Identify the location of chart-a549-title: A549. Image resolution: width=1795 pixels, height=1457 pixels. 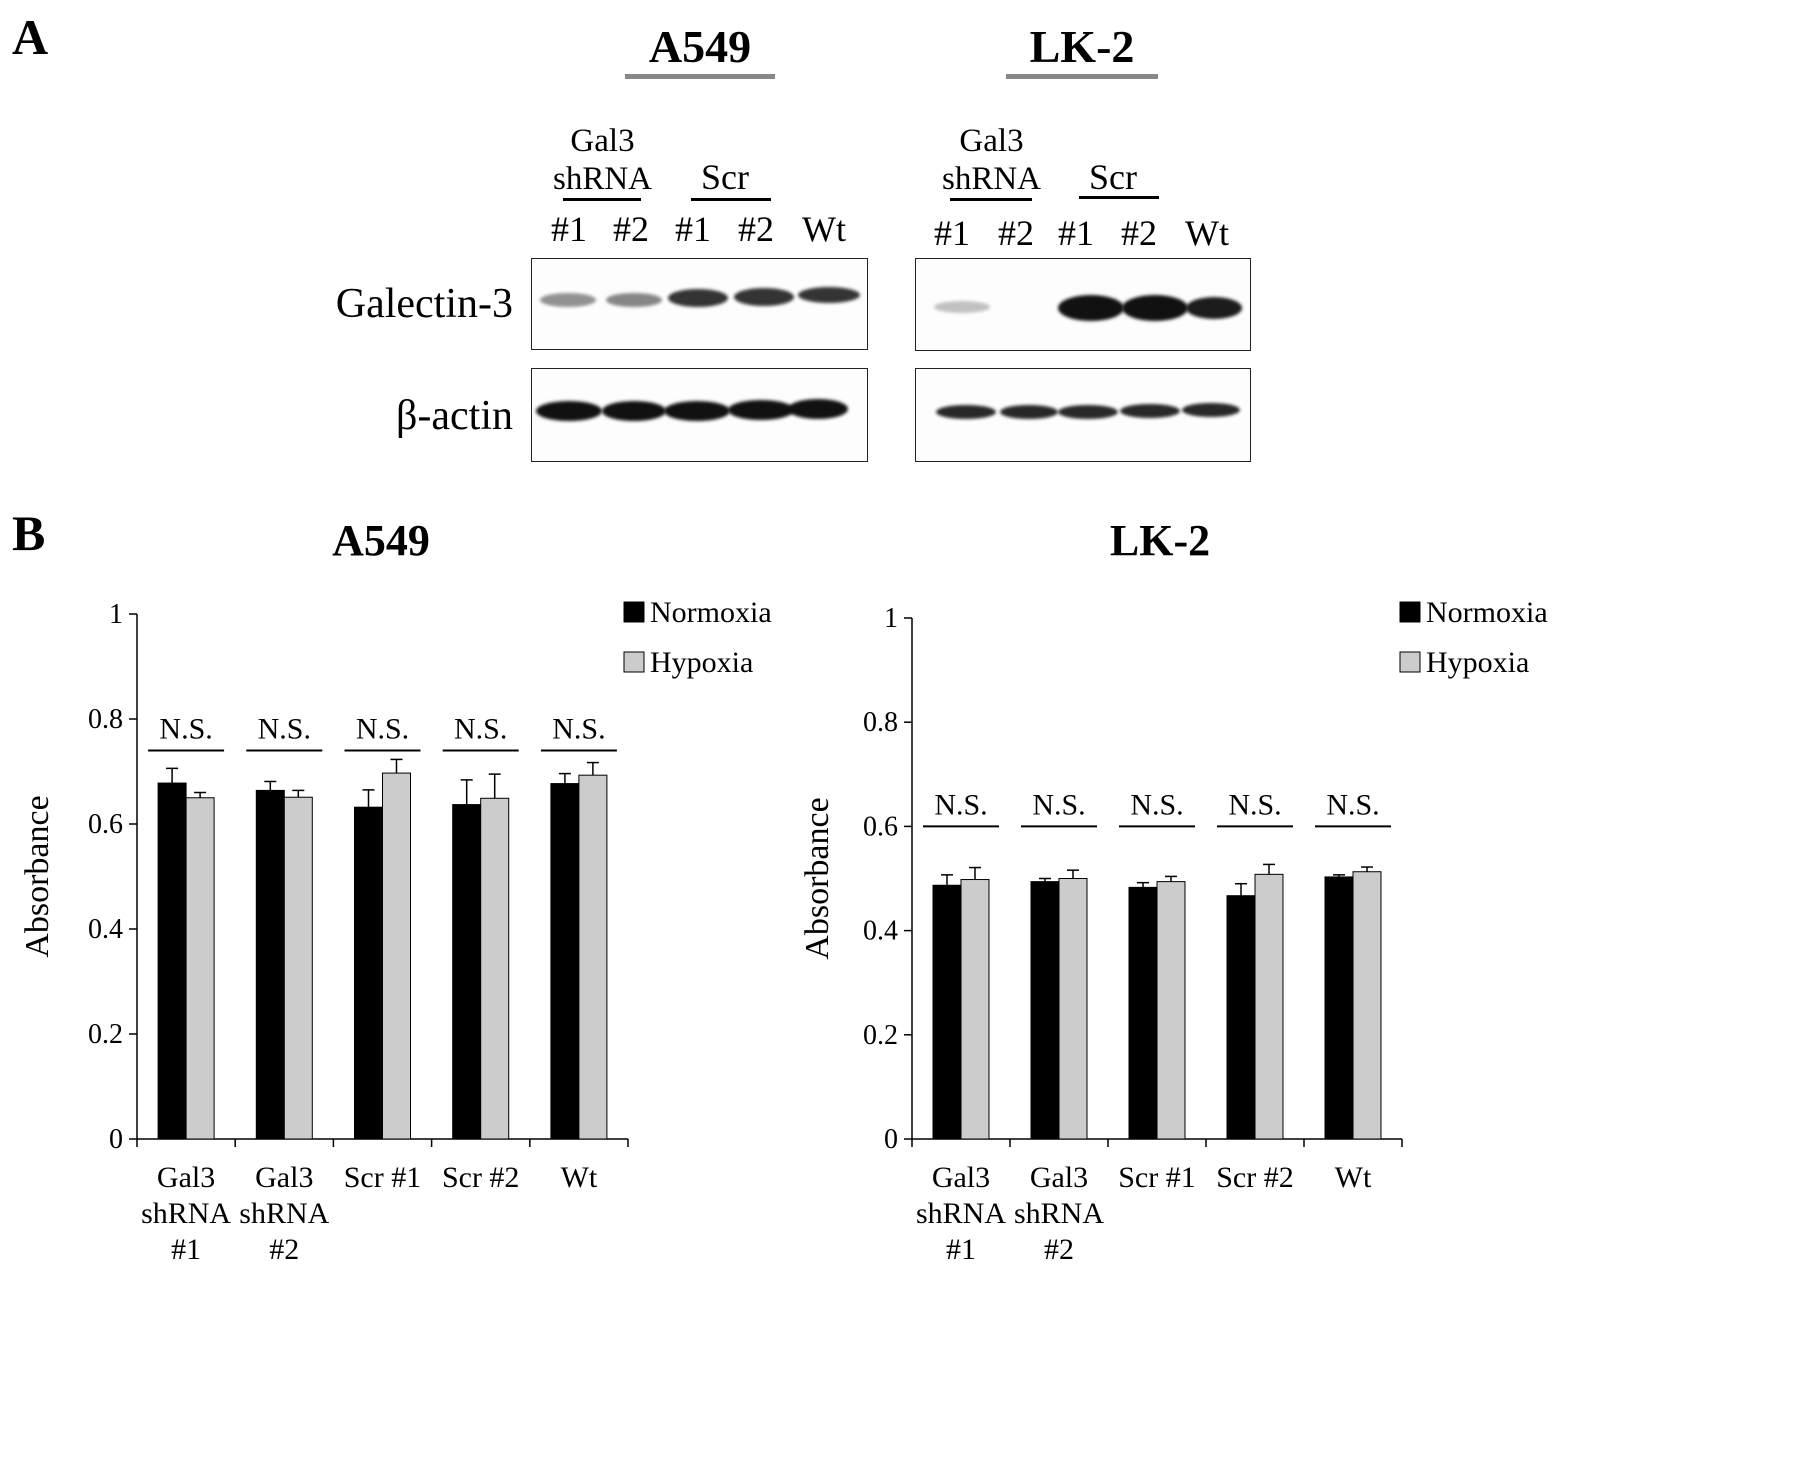
(381, 540).